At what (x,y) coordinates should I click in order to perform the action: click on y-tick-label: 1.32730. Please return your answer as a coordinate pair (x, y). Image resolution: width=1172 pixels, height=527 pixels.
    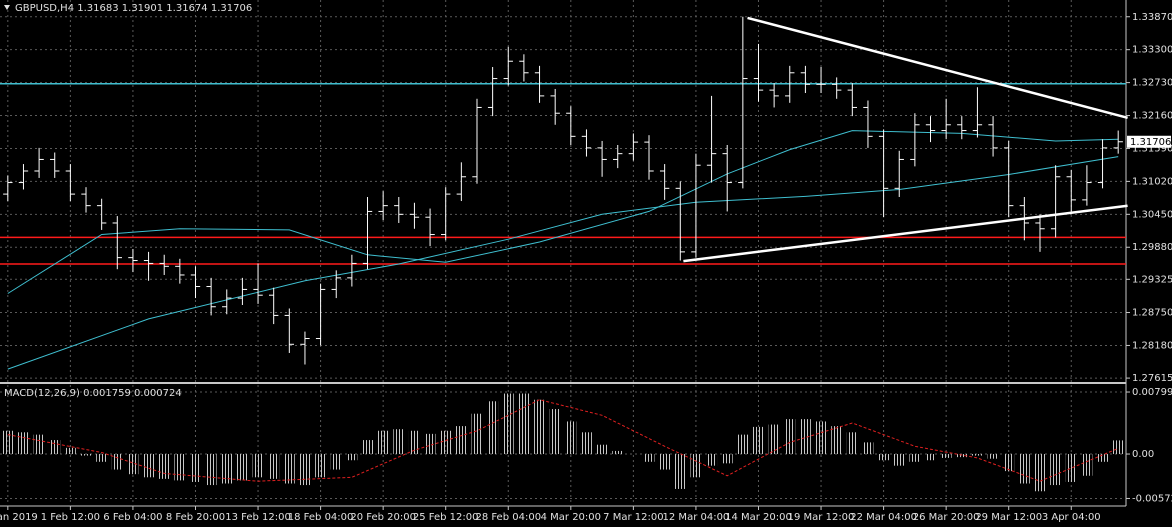
    Looking at the image, I should click on (1152, 83).